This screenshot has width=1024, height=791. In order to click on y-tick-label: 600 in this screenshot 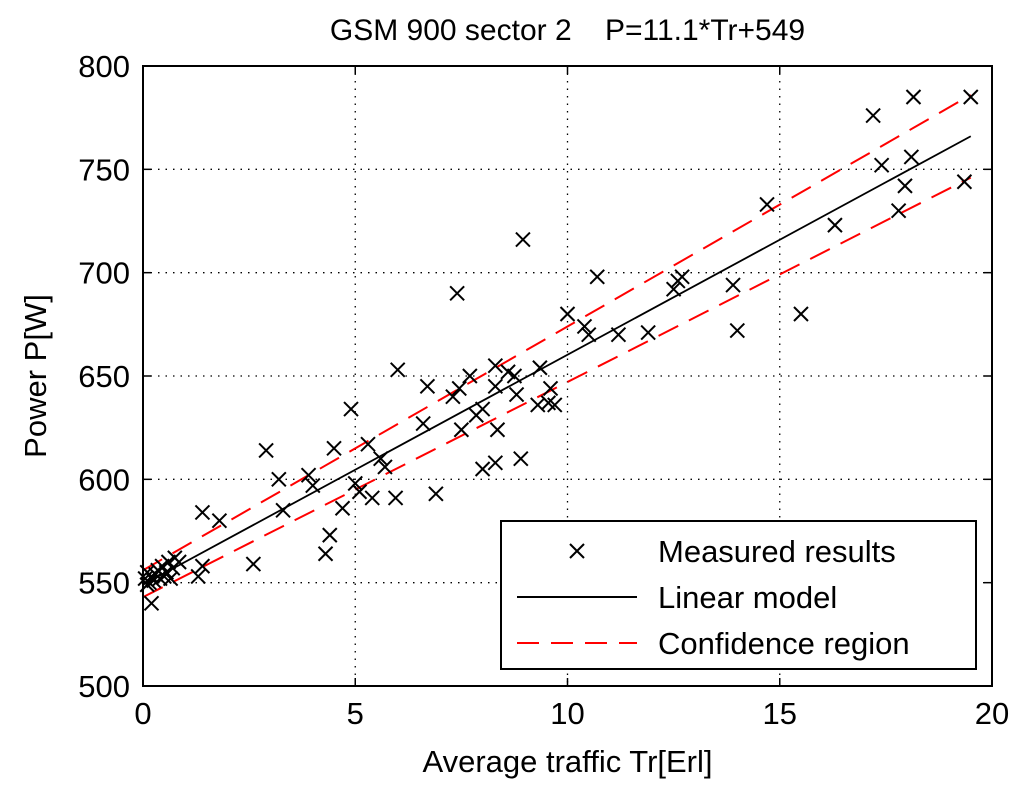, I will do `click(104, 479)`.